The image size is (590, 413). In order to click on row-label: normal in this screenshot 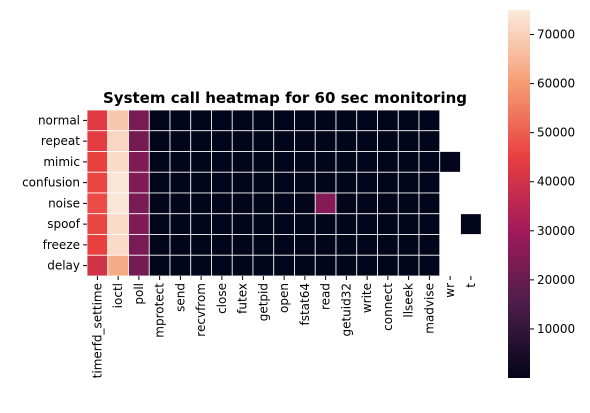, I will do `click(59, 120)`.